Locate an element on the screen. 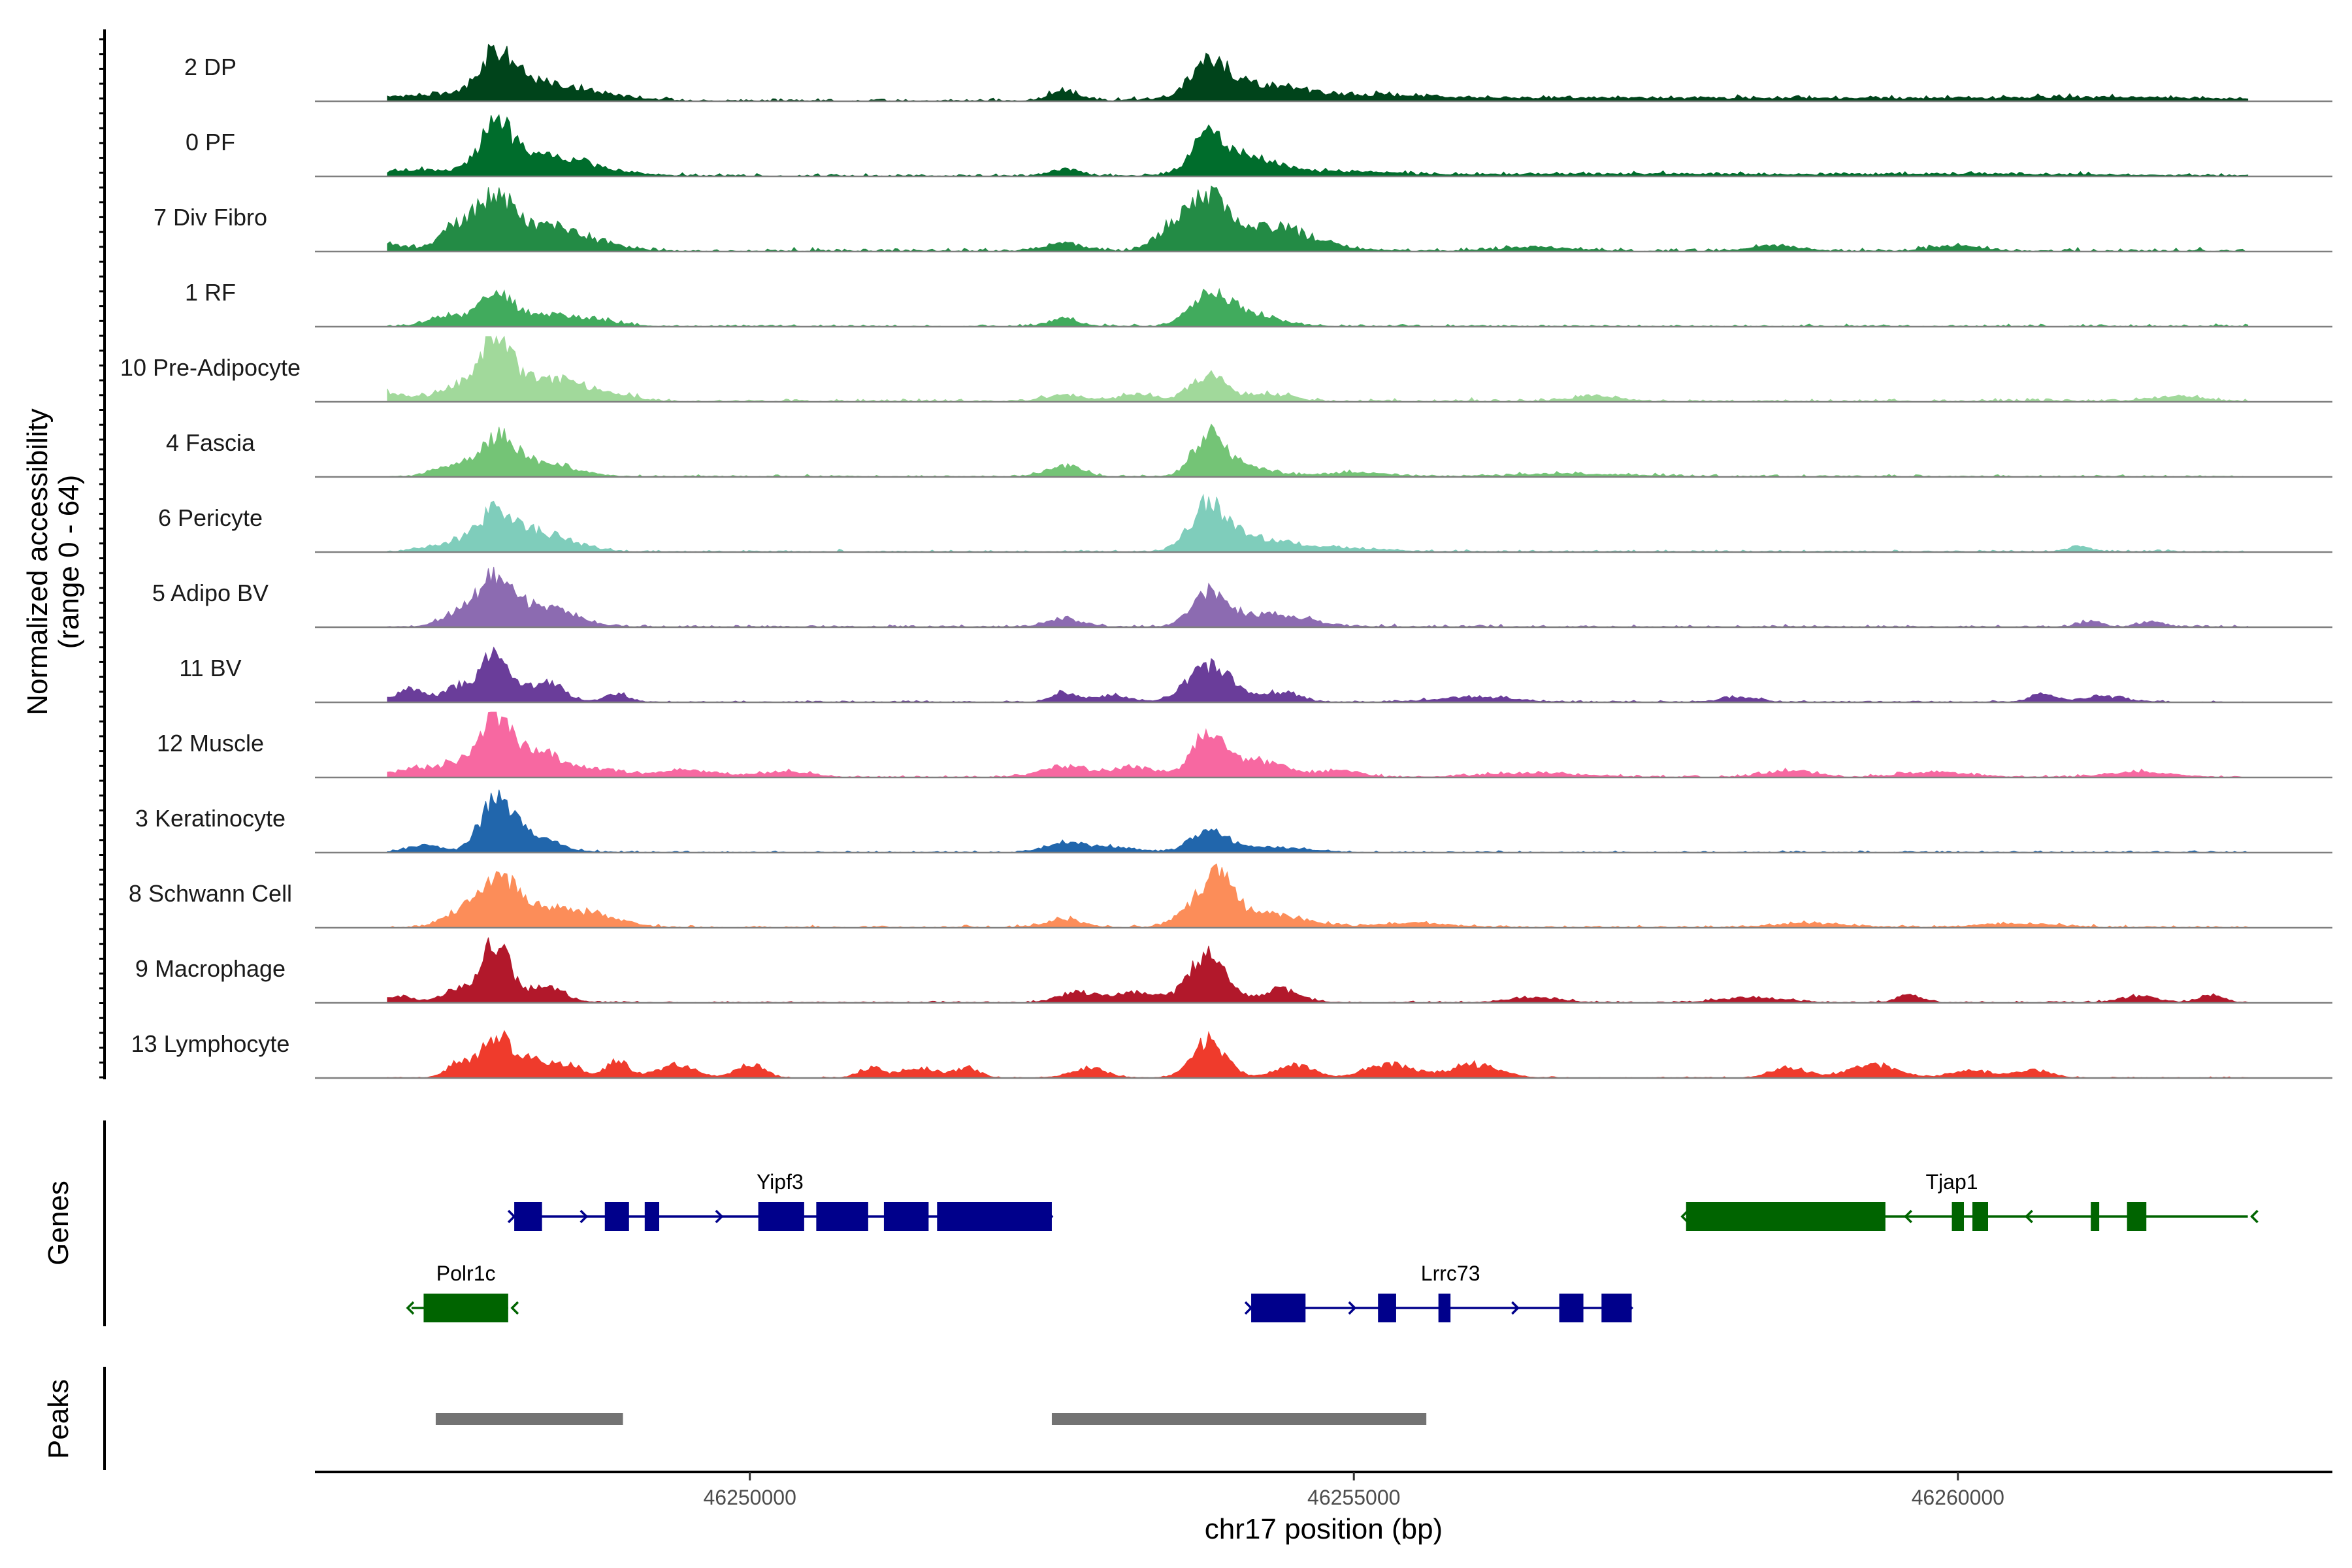 The image size is (2352, 1568). y-axis-title: Normalized accessibility (range 0 - 64) is located at coordinates (53, 561).